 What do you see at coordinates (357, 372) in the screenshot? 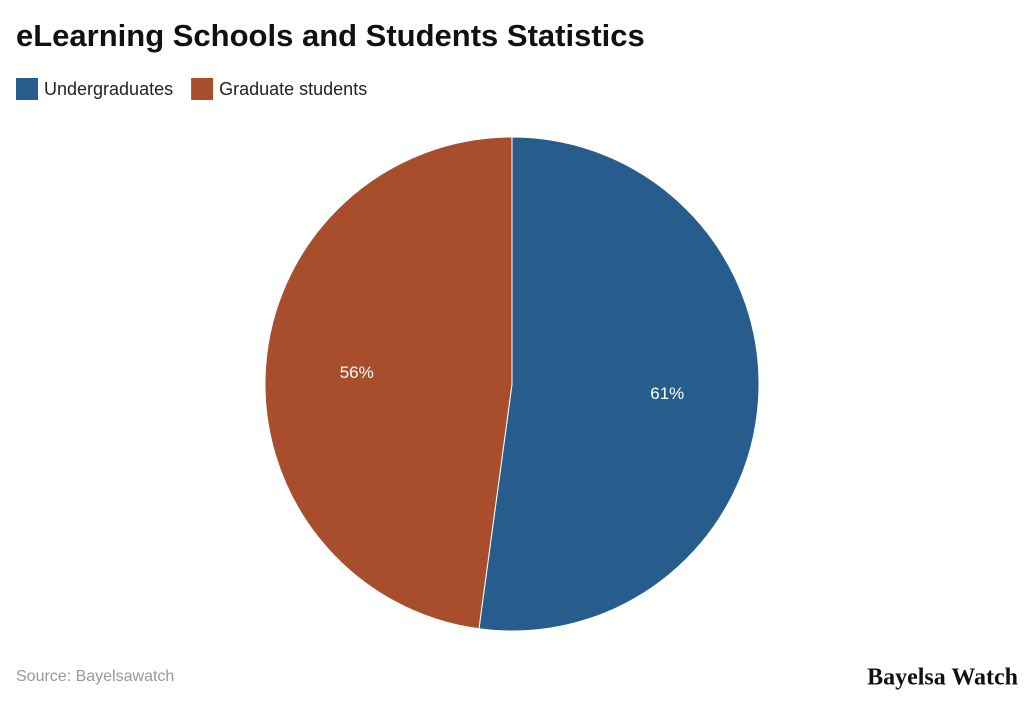
I see `data-label: 56%` at bounding box center [357, 372].